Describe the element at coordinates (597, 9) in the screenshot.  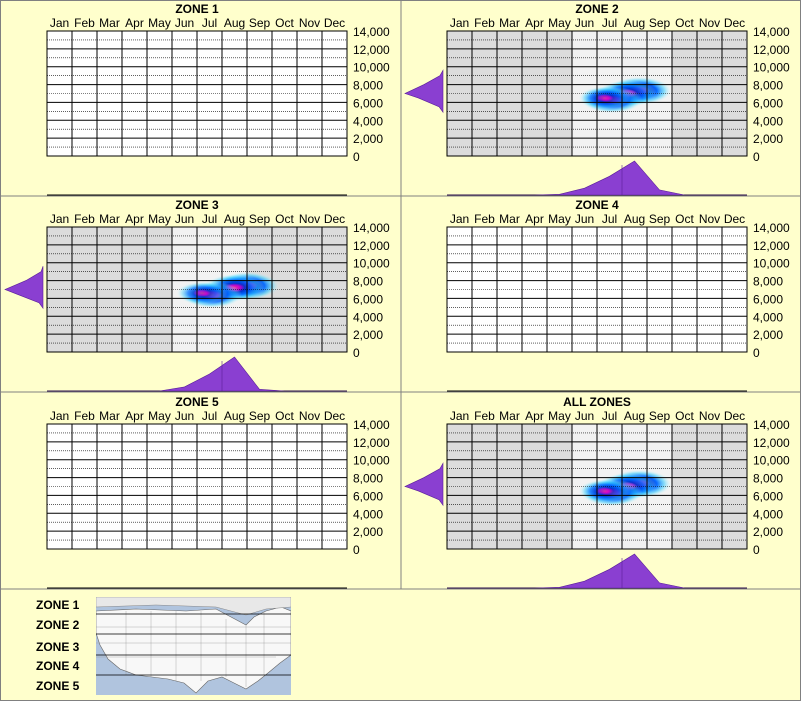
I see `panel-title: ZONE 2` at that location.